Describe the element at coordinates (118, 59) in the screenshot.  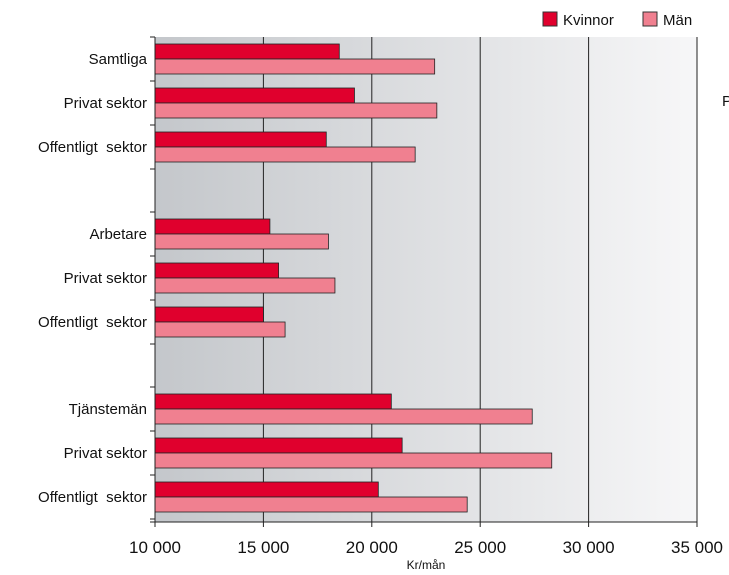
I see `category-label-0: Samtliga` at that location.